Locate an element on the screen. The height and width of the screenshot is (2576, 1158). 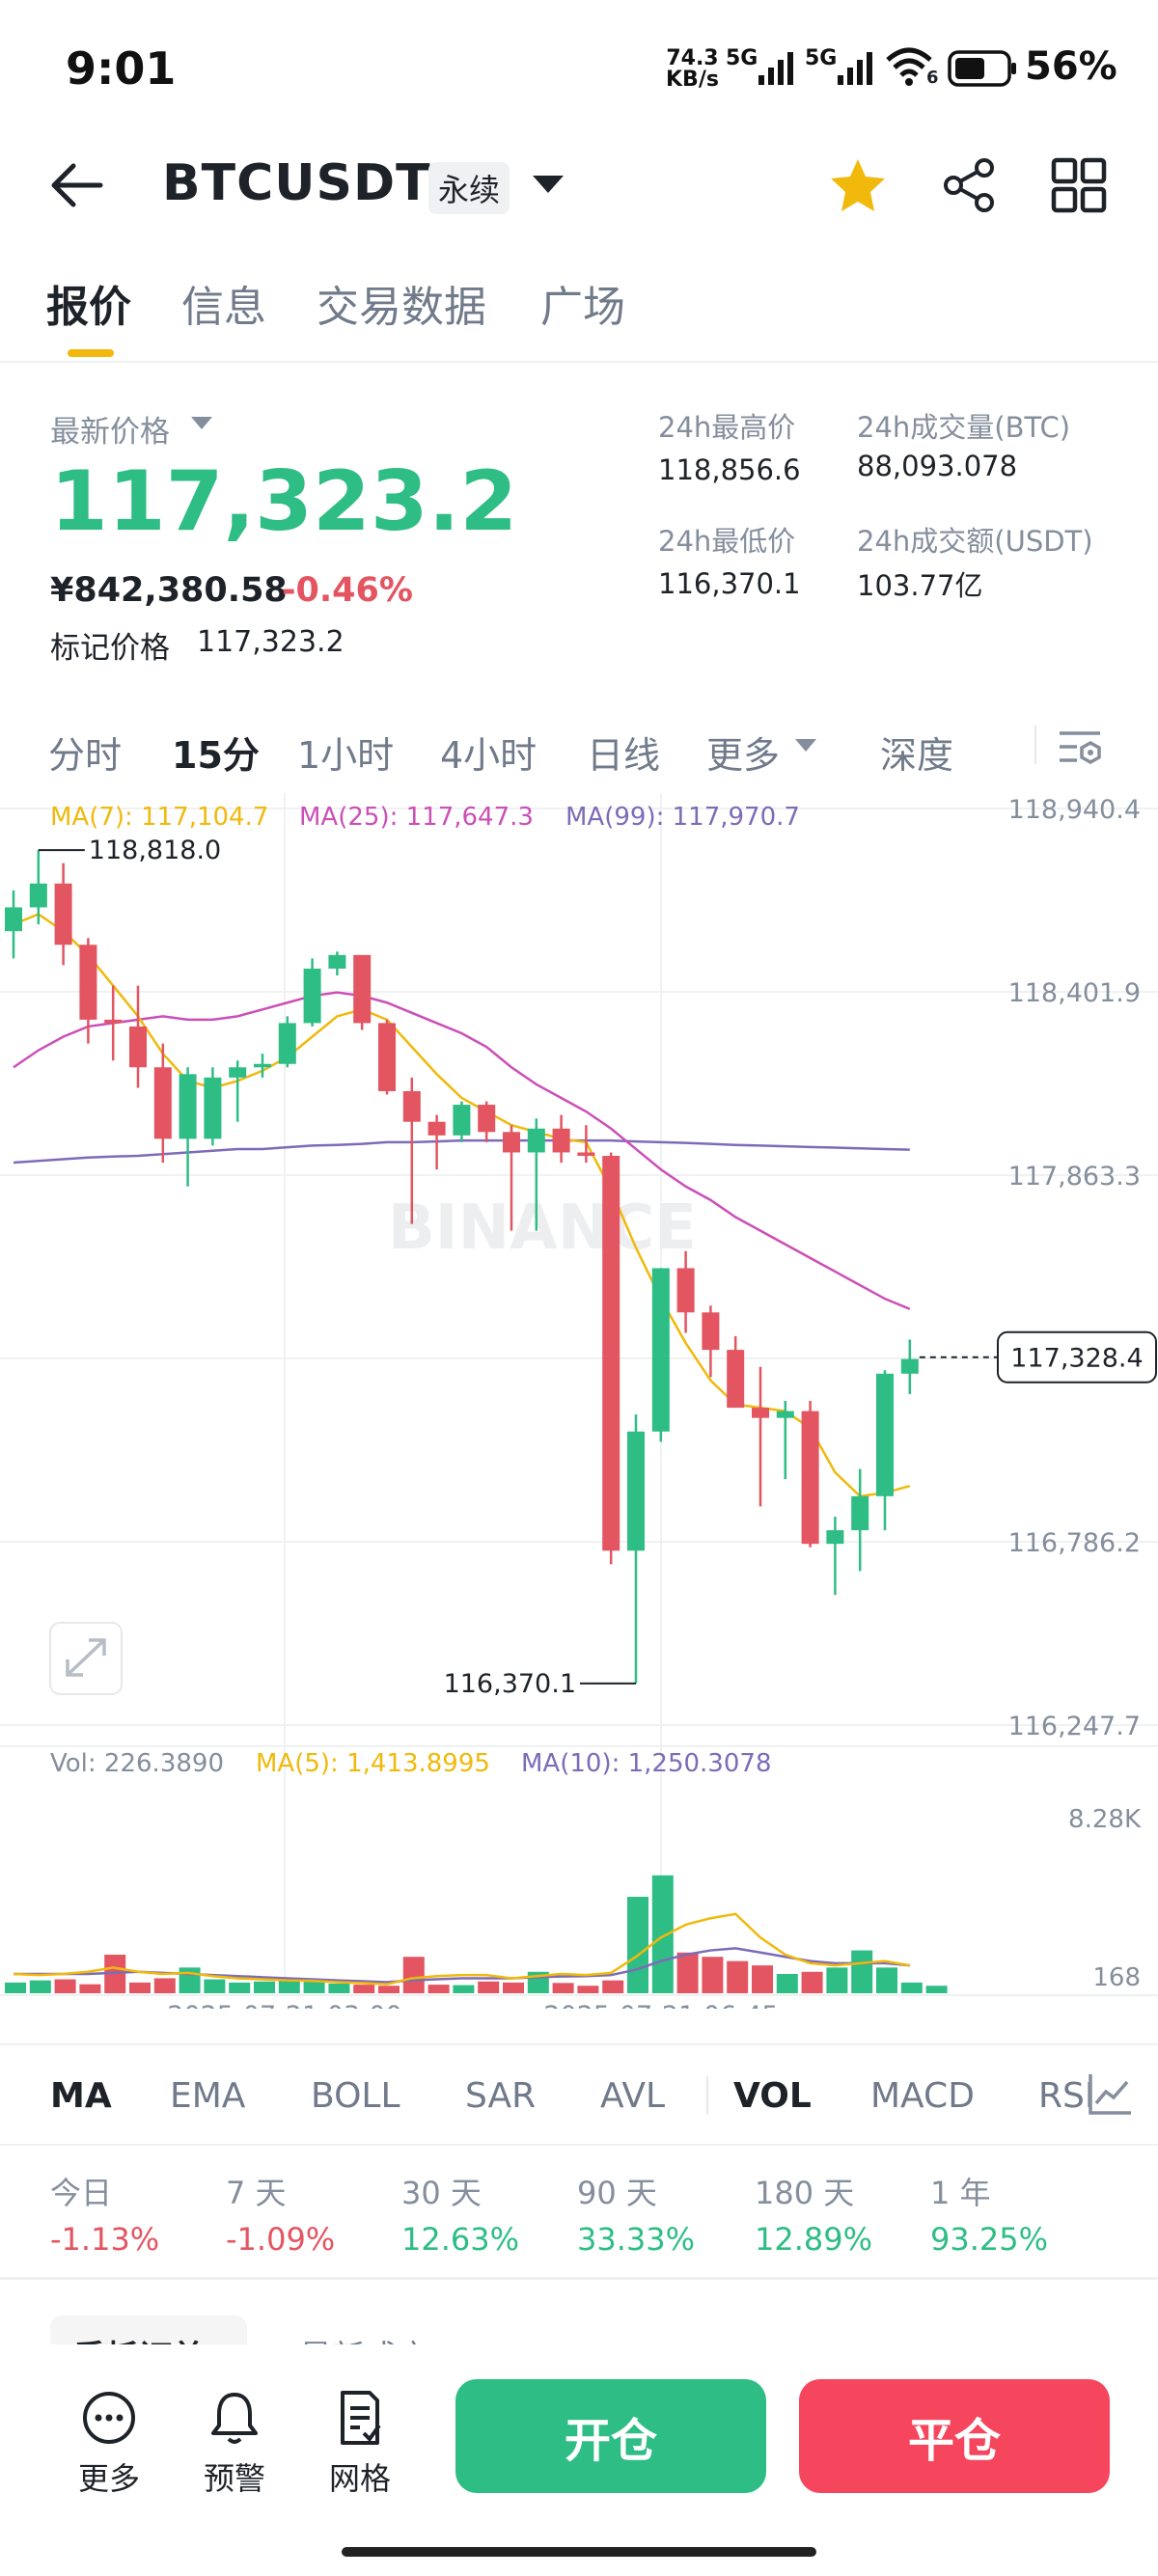
time-axis-label: 2025-07-21 03:00 is located at coordinates (284, 2005).